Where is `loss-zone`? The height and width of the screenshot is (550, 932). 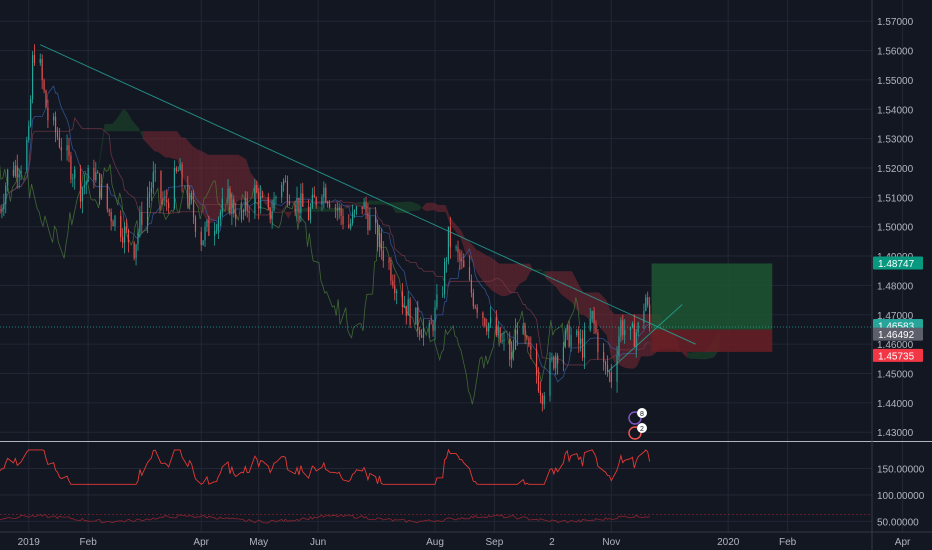 loss-zone is located at coordinates (712, 340).